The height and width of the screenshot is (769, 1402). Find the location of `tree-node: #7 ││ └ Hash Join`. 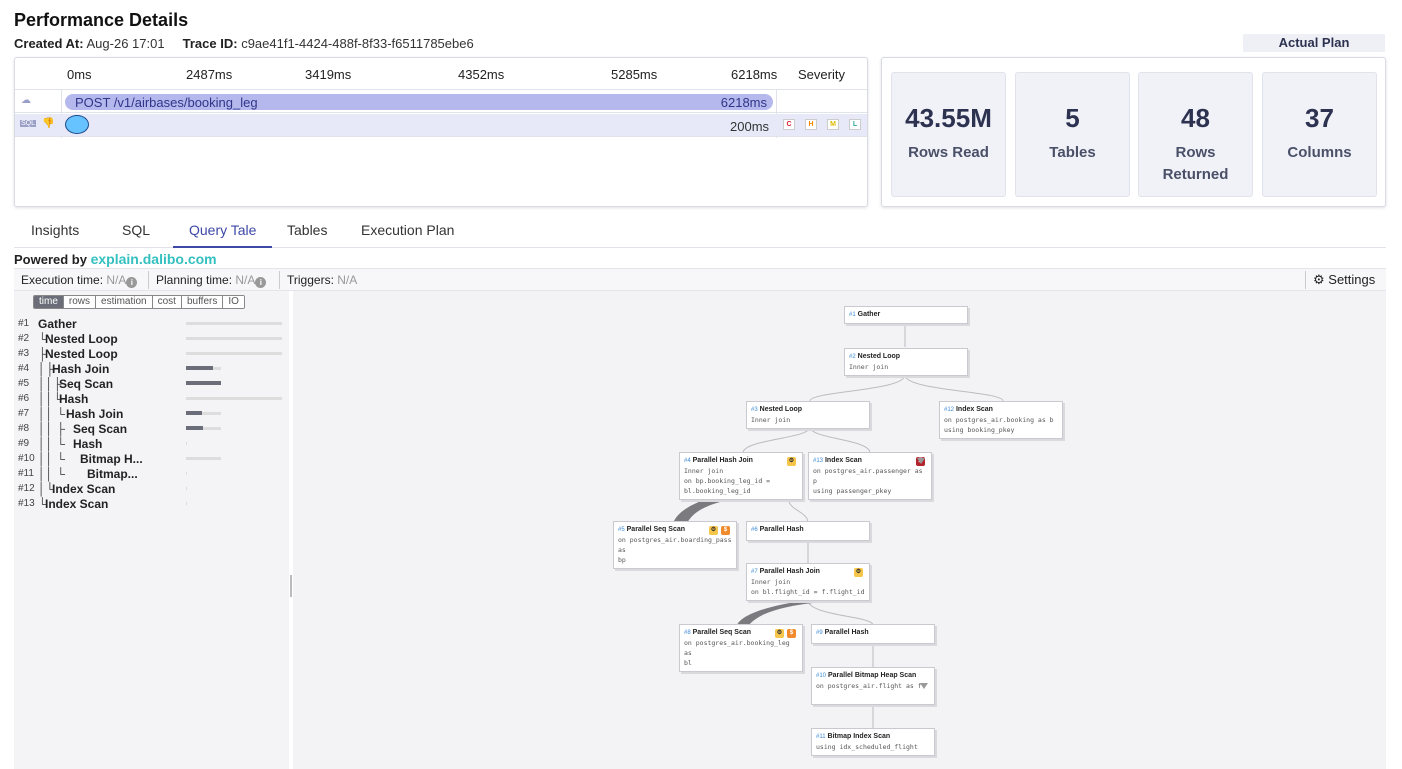

tree-node: #7 ││ └ Hash Join is located at coordinates (151, 414).